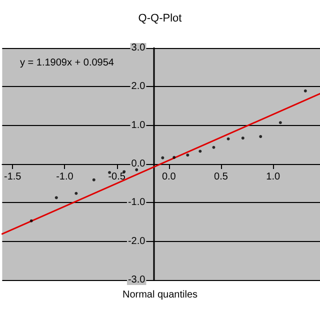  What do you see at coordinates (273, 177) in the screenshot?
I see `x-tick-label: 1.0` at bounding box center [273, 177].